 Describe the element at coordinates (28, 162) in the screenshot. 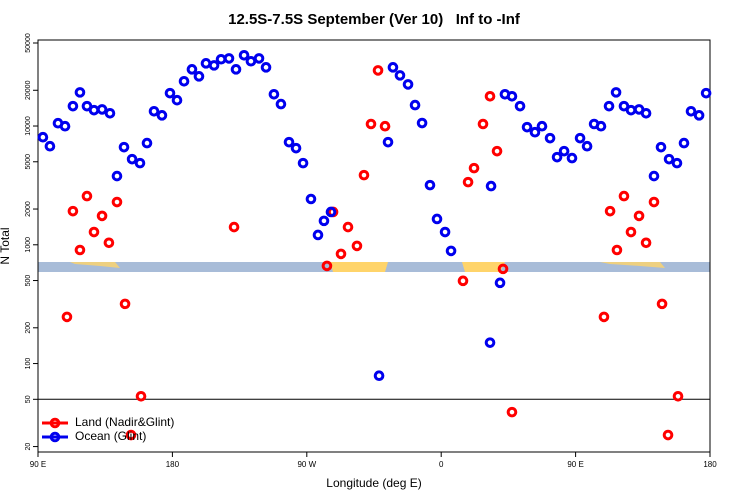

I see `y-tick-label: 5000` at that location.